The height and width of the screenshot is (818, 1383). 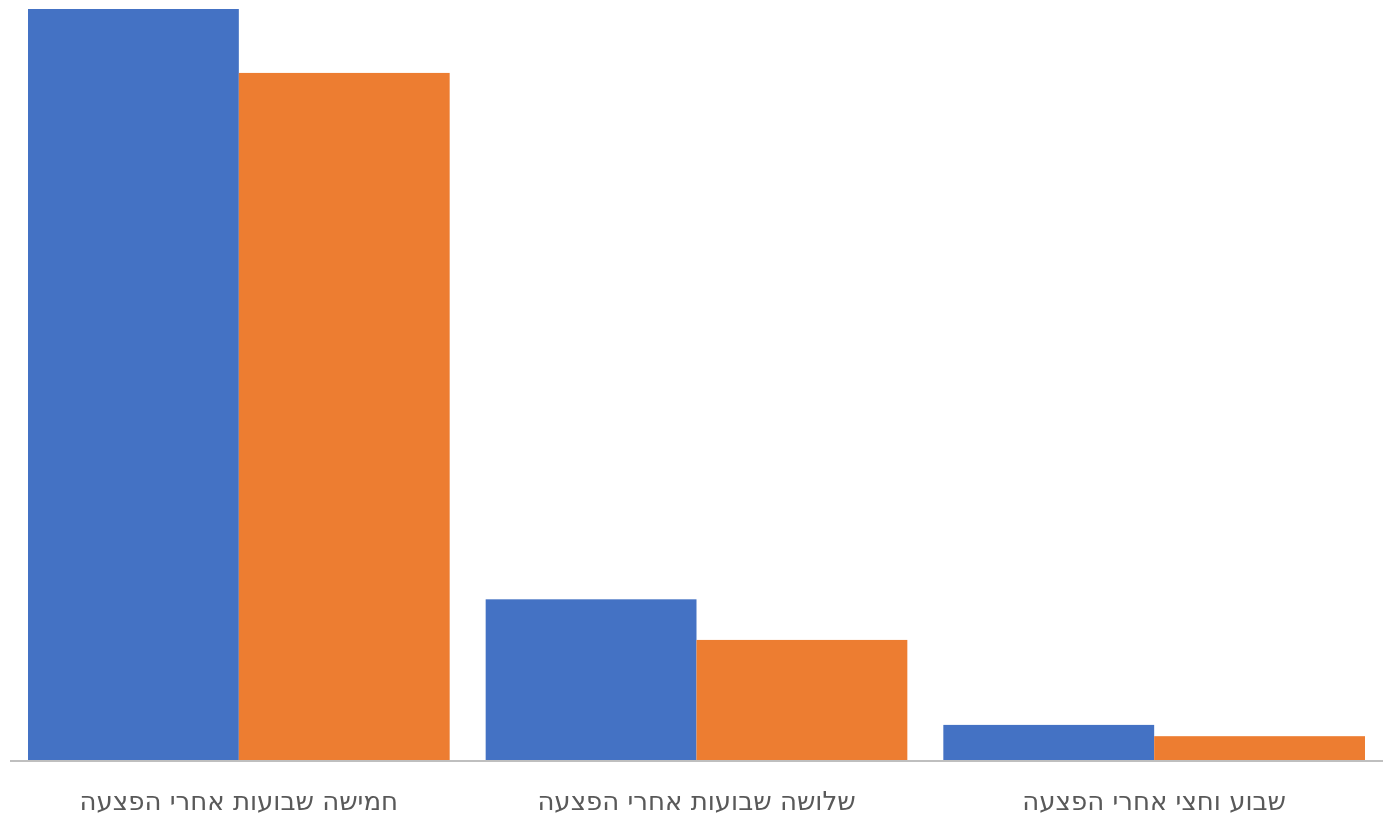 What do you see at coordinates (239, 801) in the screenshot?
I see `x-tick-label: חמישה שבועות אחרי הפצעה` at bounding box center [239, 801].